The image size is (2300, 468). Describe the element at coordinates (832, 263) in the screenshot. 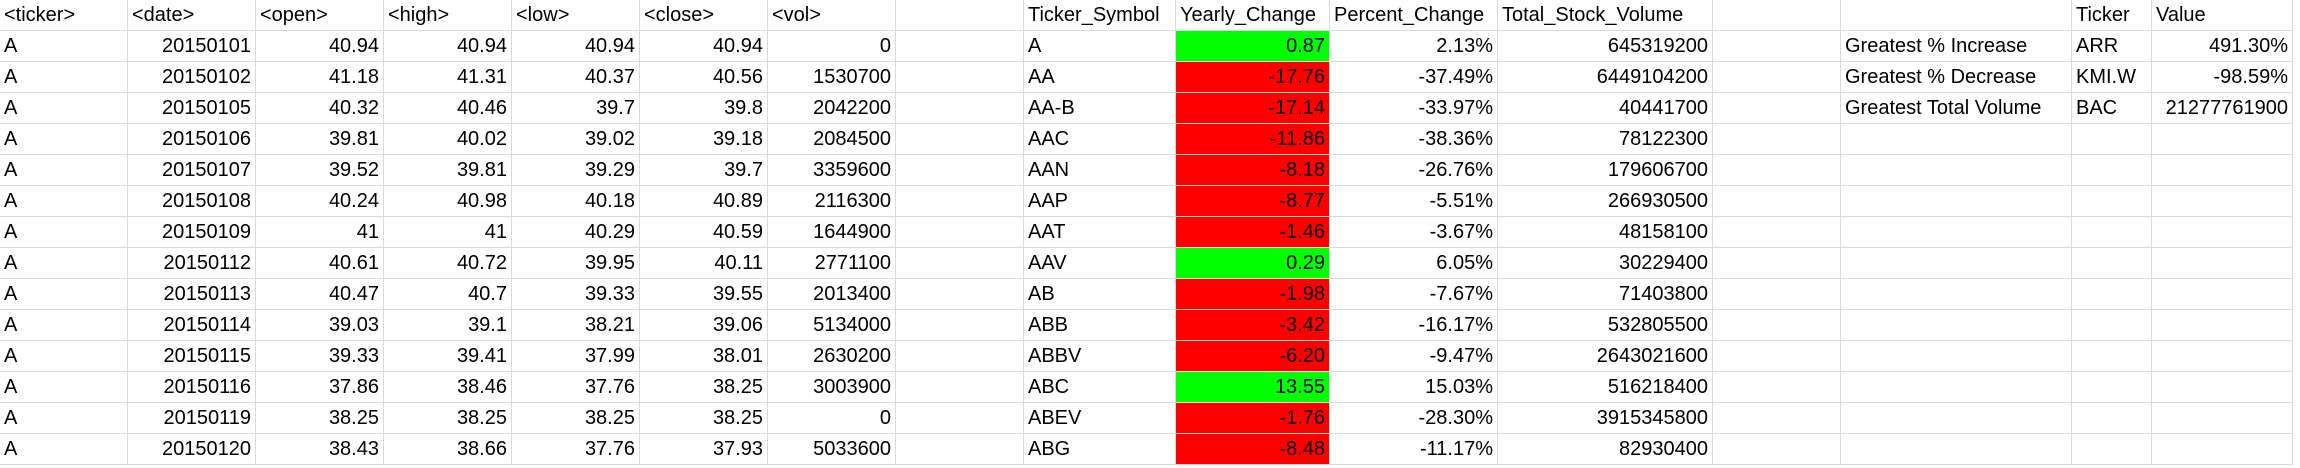

I see `cell-vol: 2771100` at that location.